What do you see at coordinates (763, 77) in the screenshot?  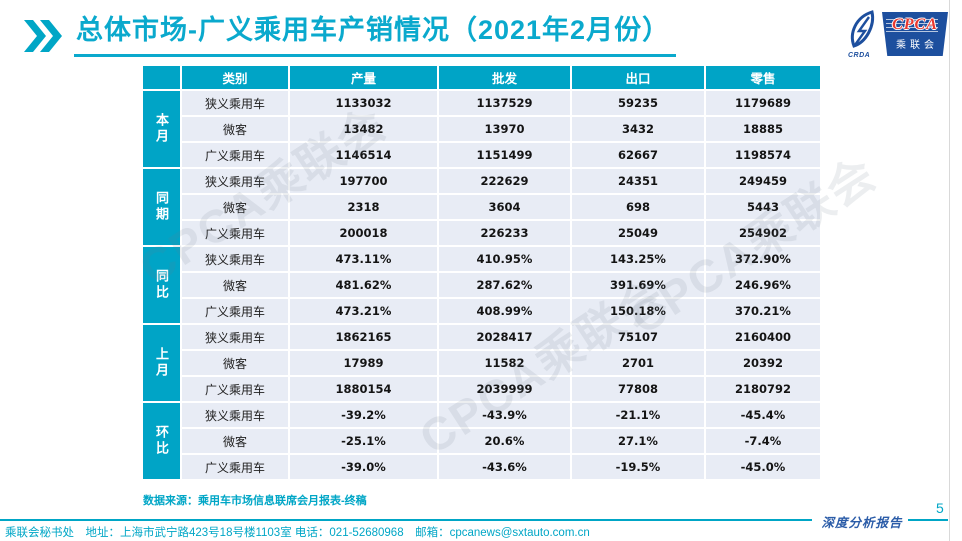 I see `column-header-retail: 零售` at bounding box center [763, 77].